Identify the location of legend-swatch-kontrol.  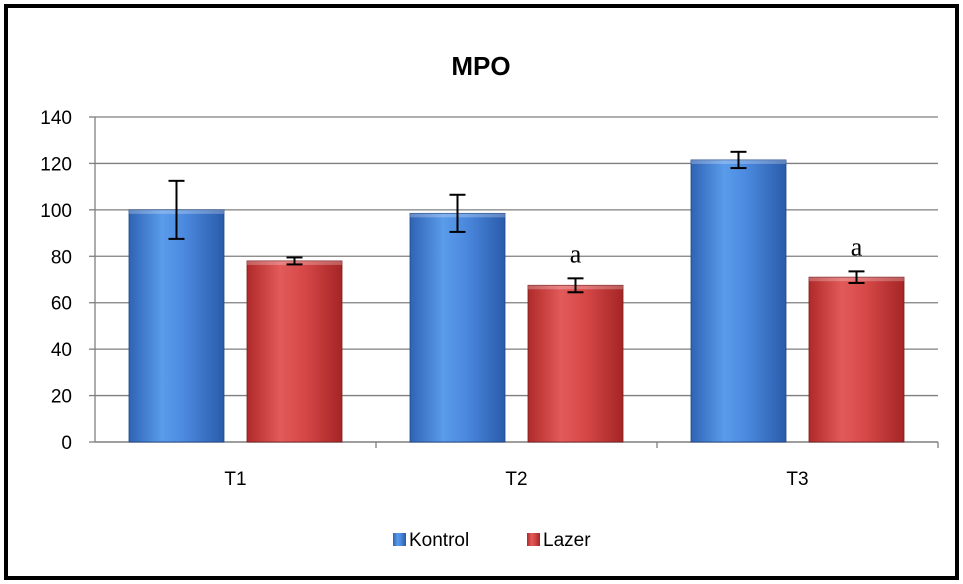
(399, 539).